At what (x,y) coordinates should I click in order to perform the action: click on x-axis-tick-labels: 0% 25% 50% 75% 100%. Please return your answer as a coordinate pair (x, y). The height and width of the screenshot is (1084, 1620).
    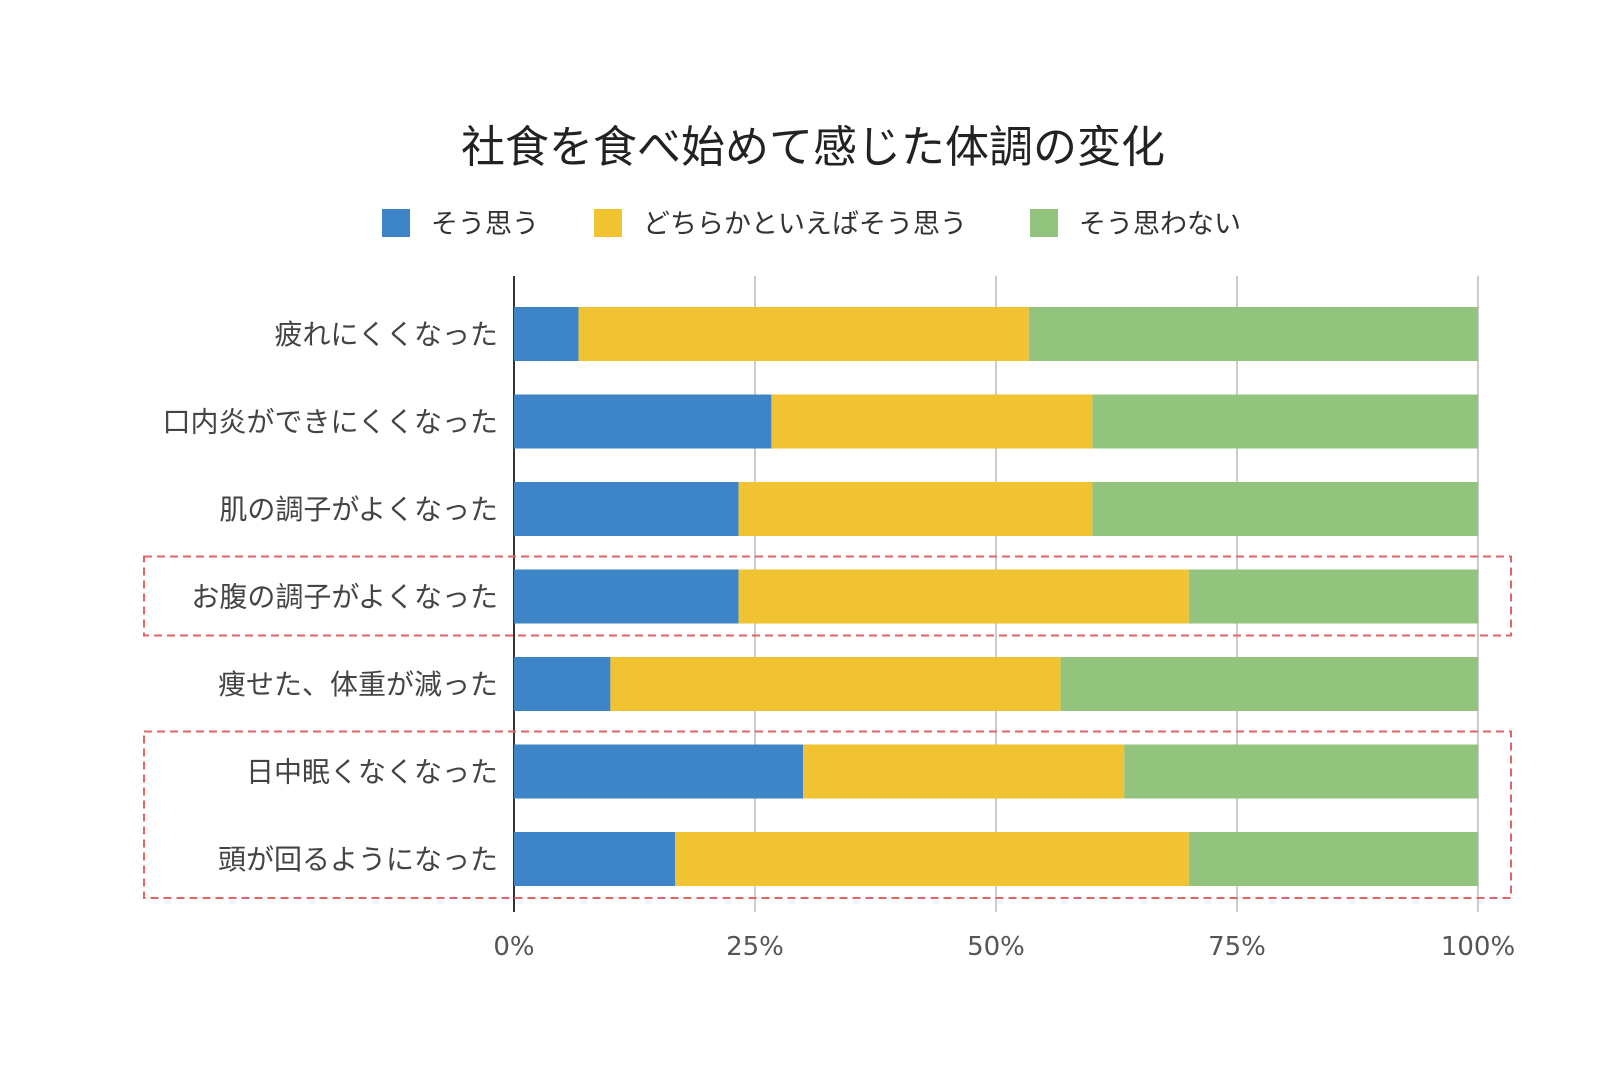
    Looking at the image, I should click on (1004, 947).